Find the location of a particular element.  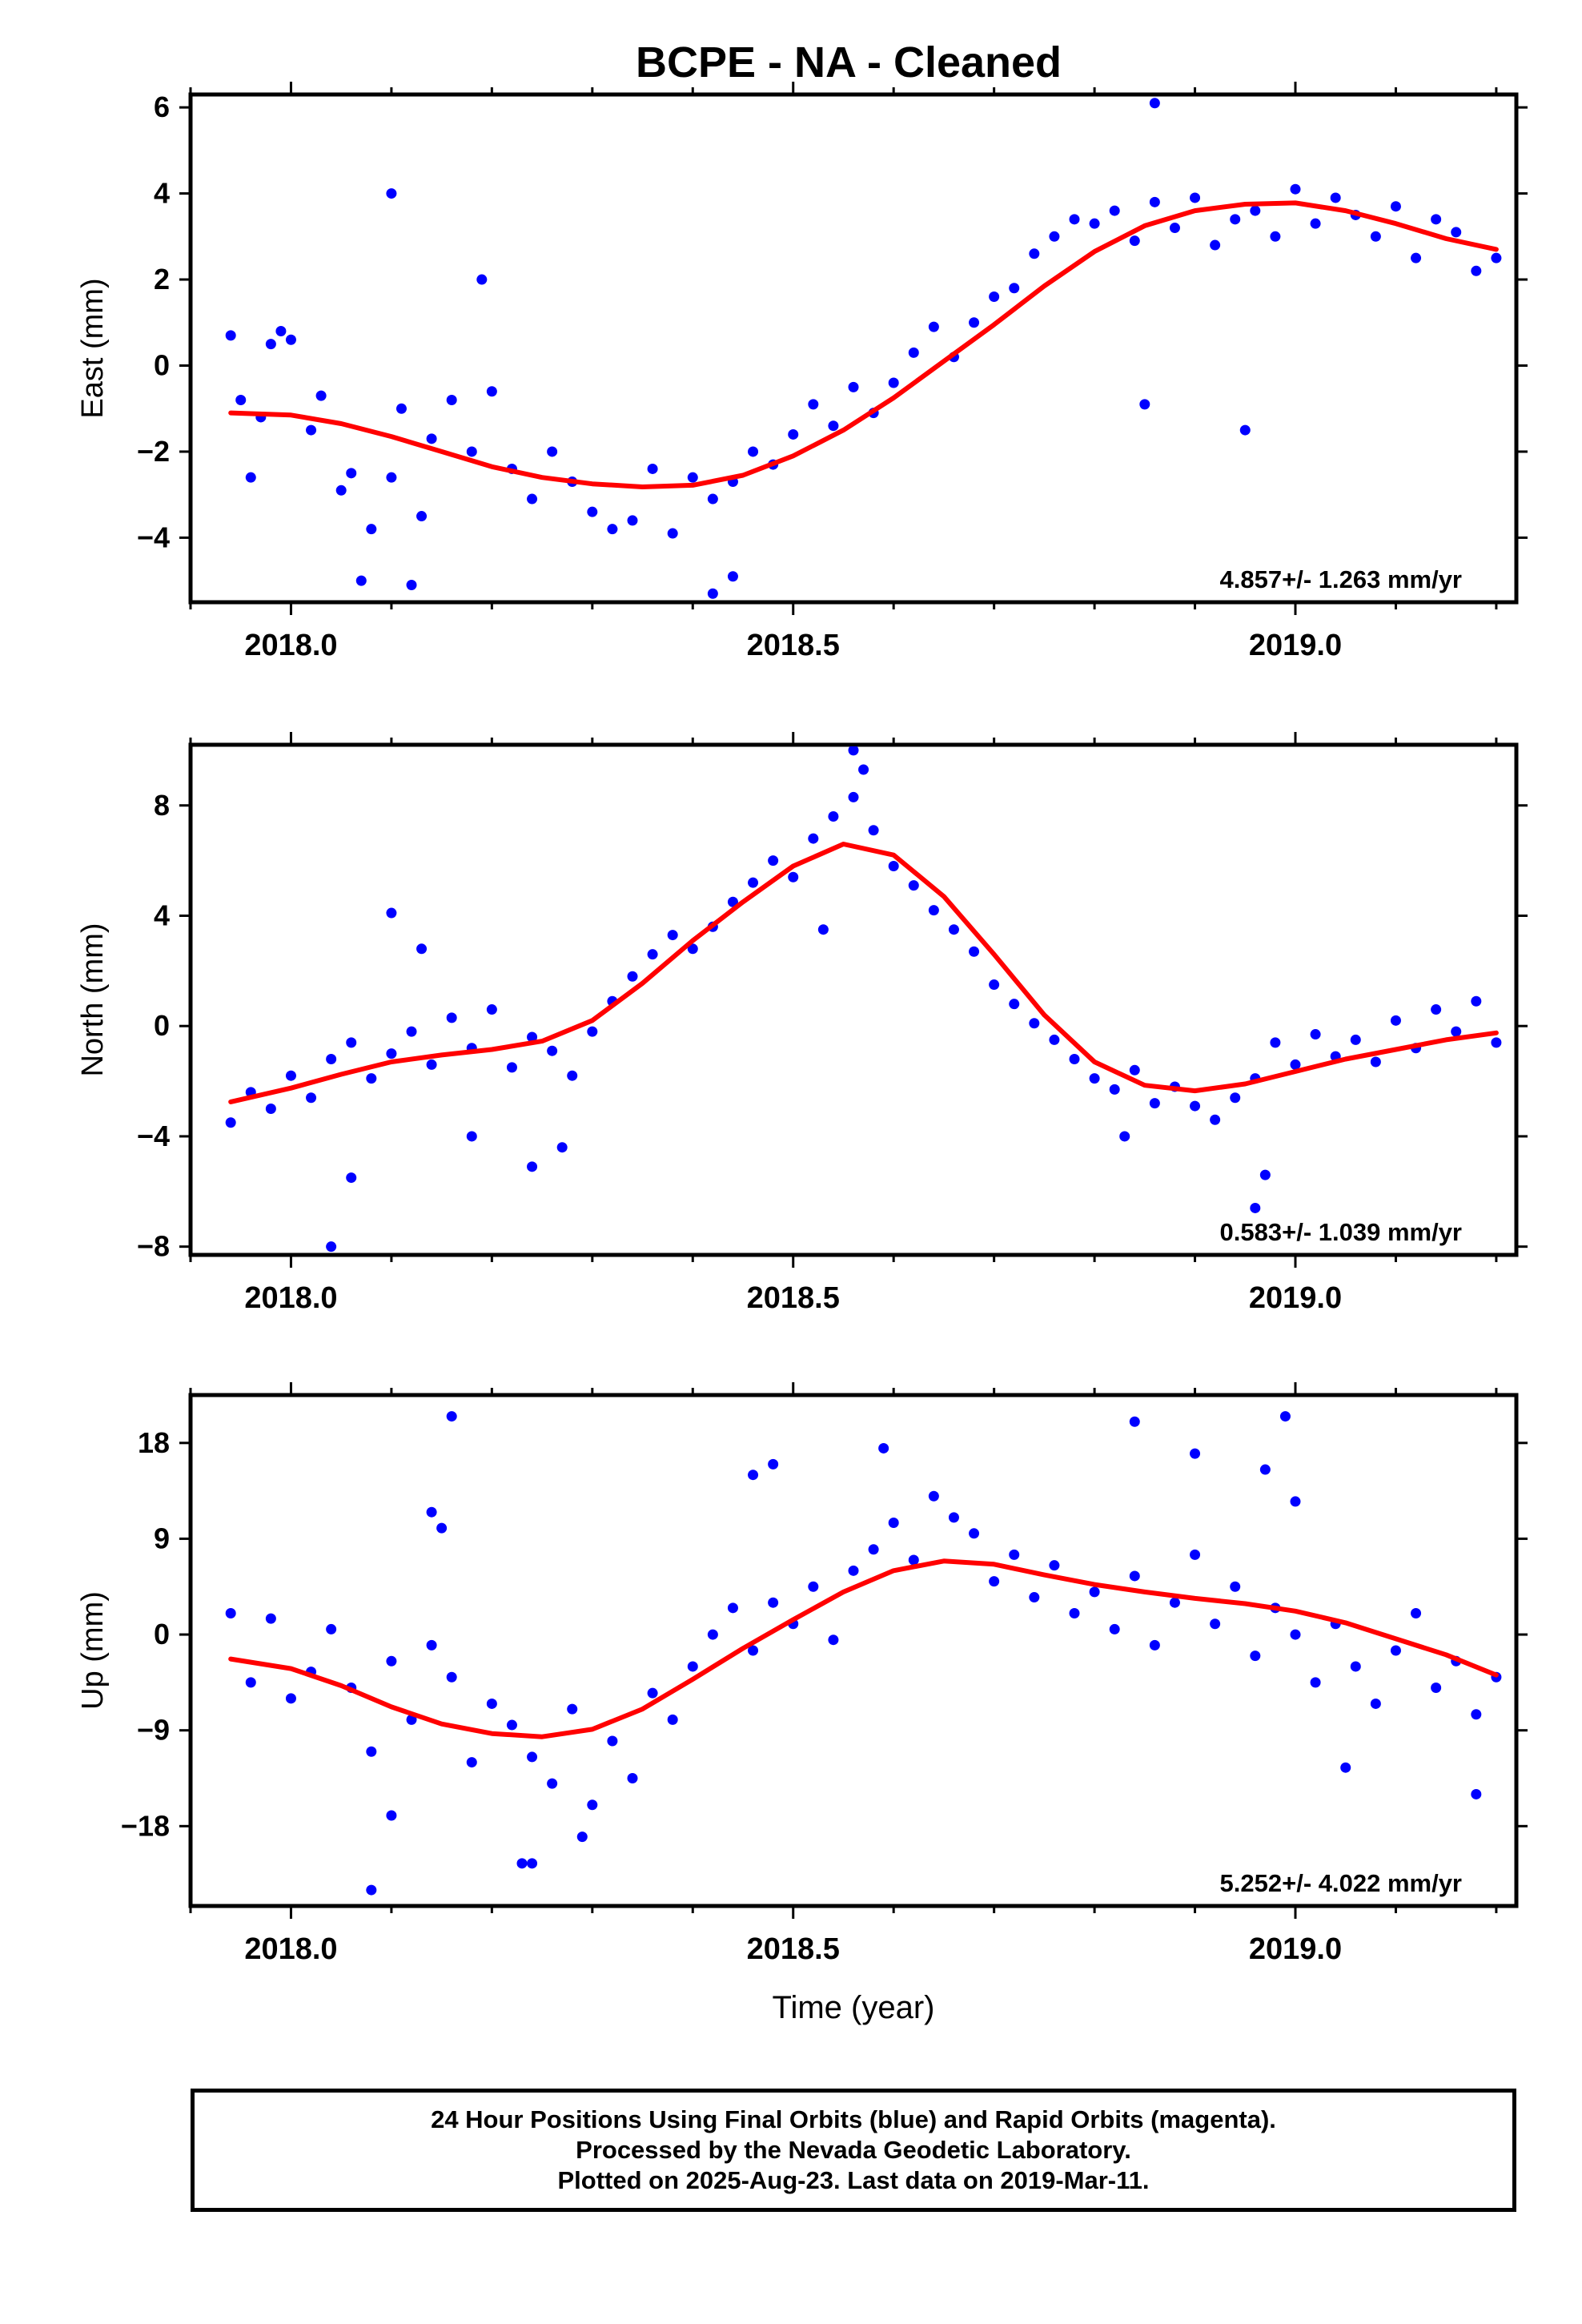

y-tick-label: −9 is located at coordinates (154, 1730).